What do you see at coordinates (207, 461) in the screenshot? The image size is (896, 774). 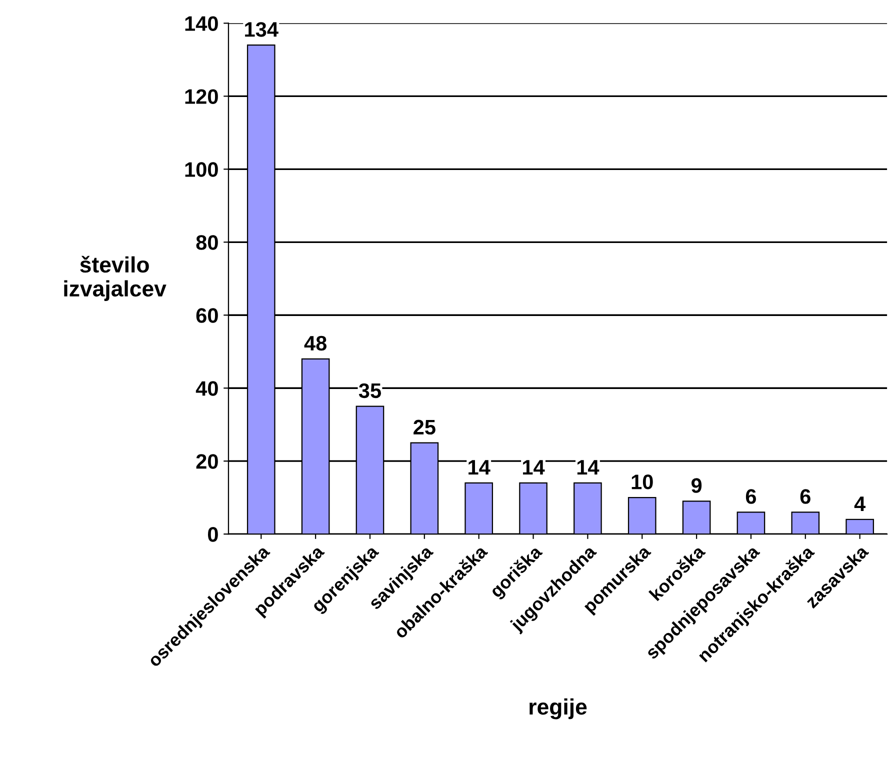 I see `y-tick-label: 20` at bounding box center [207, 461].